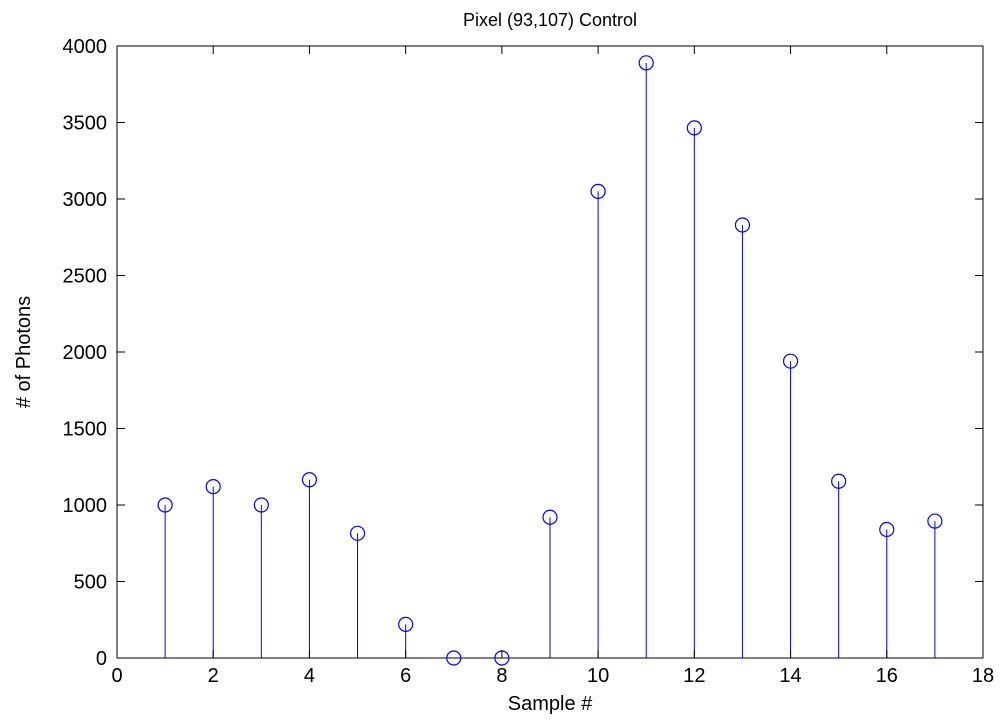 This screenshot has width=1000, height=721. Describe the element at coordinates (85, 430) in the screenshot. I see `y-tick-label: 1500` at that location.